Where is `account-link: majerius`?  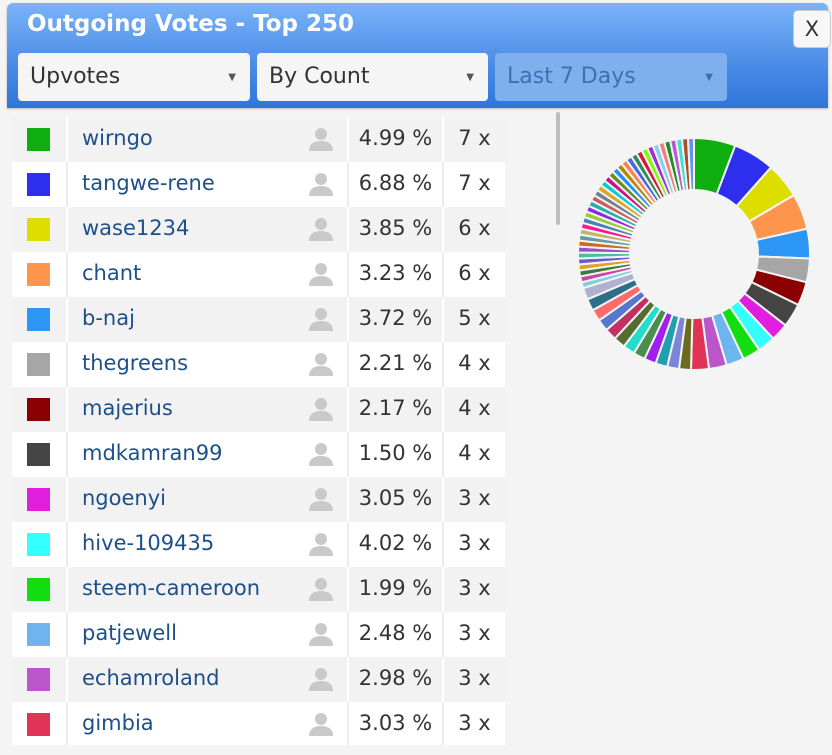
account-link: majerius is located at coordinates (127, 408).